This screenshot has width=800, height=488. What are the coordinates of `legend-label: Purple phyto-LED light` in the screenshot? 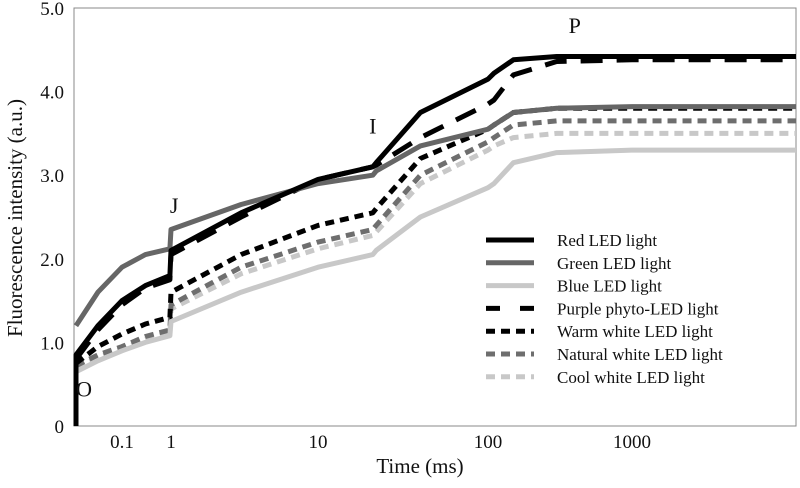 It's located at (638, 308).